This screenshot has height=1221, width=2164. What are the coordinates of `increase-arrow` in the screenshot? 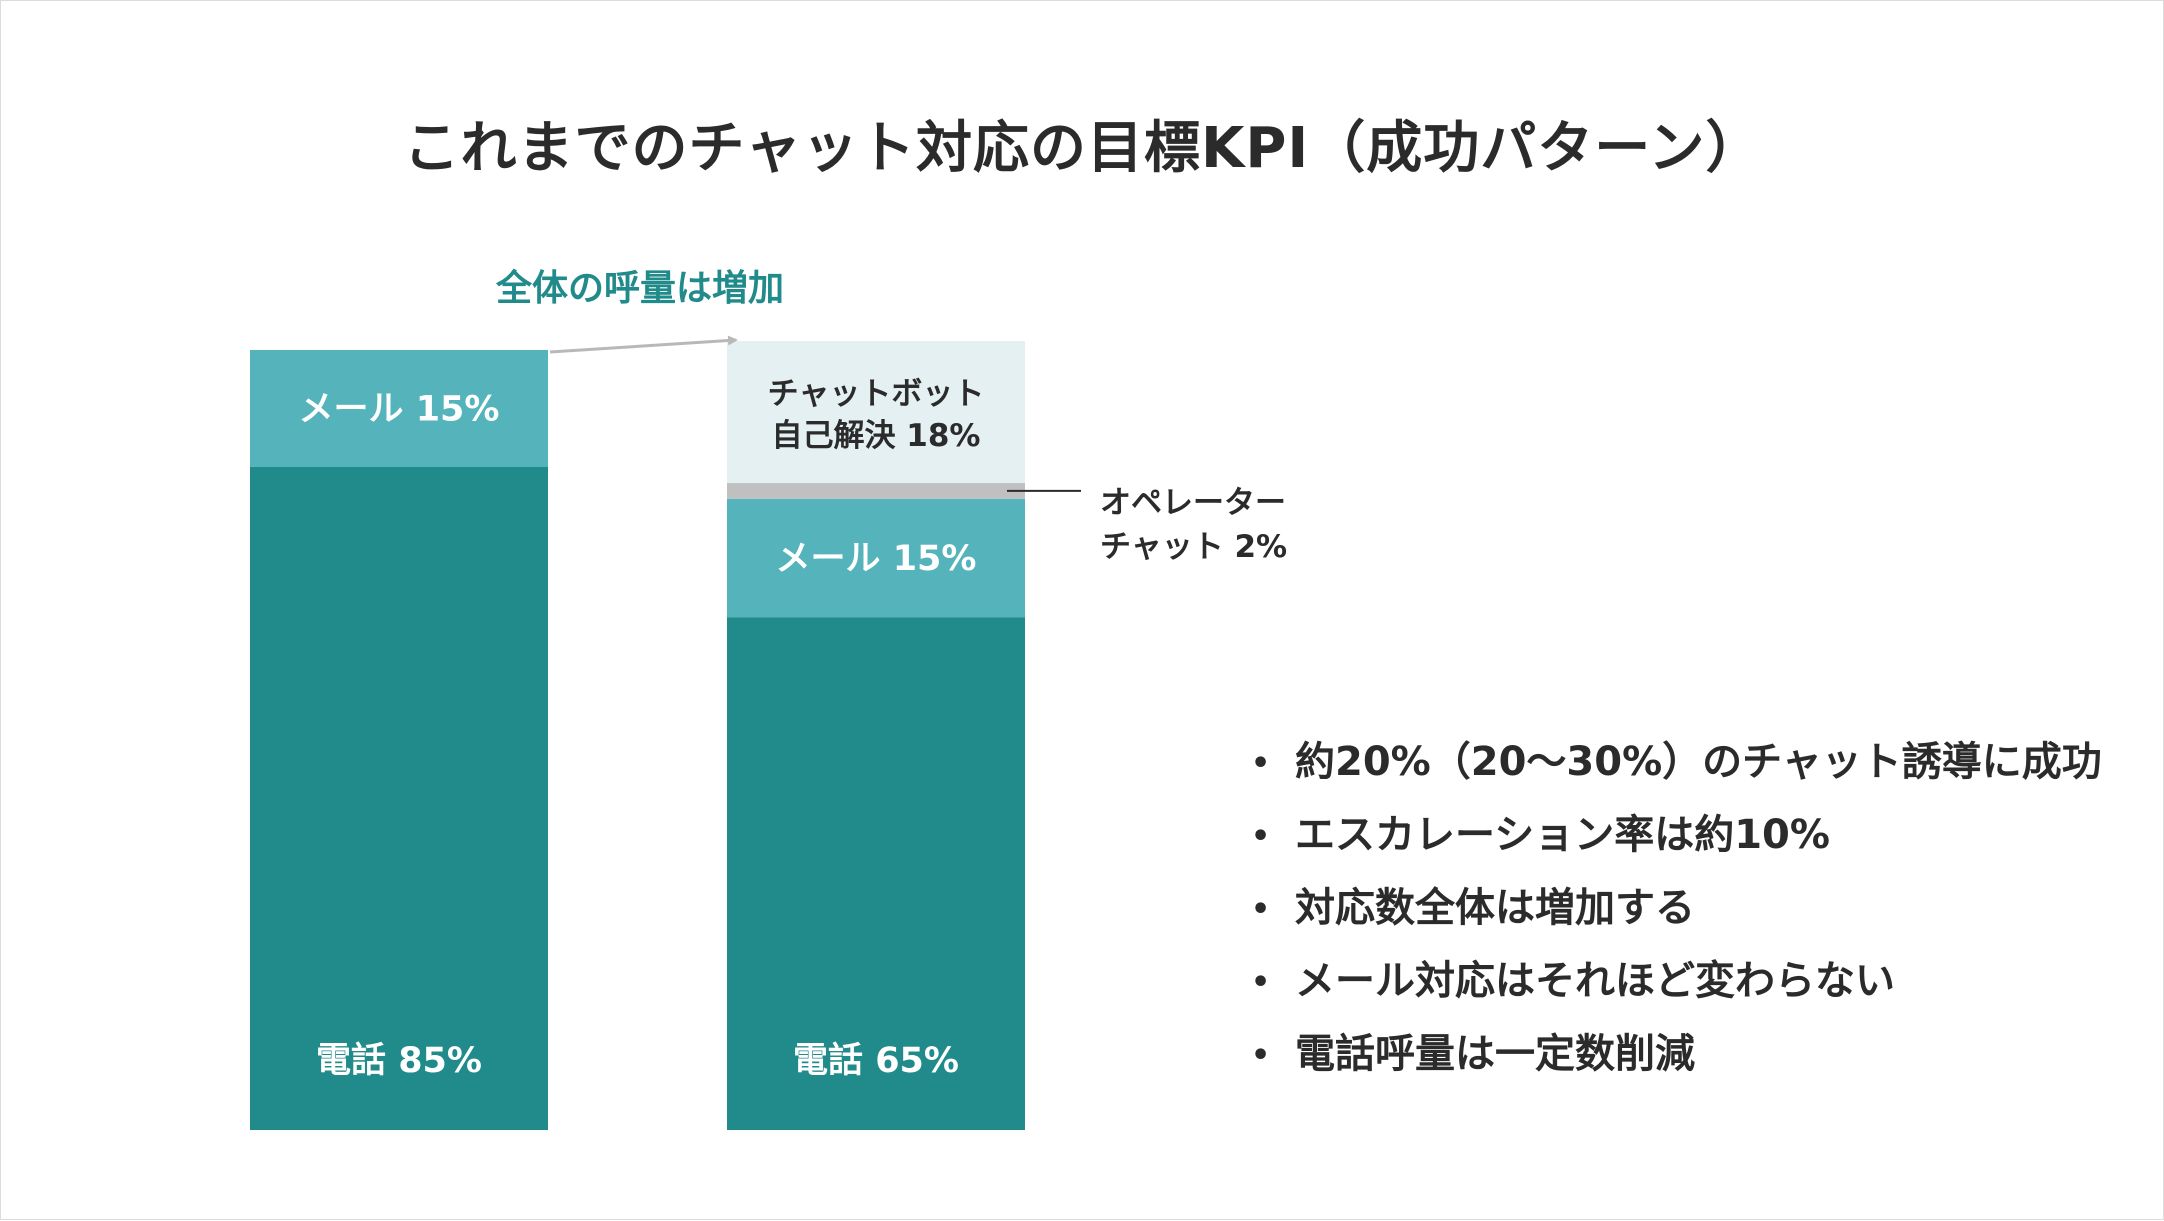 It's located at (643, 344).